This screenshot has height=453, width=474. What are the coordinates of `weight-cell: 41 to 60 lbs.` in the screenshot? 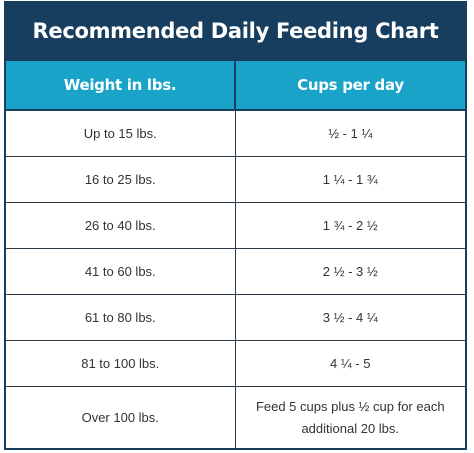 It's located at (120, 271).